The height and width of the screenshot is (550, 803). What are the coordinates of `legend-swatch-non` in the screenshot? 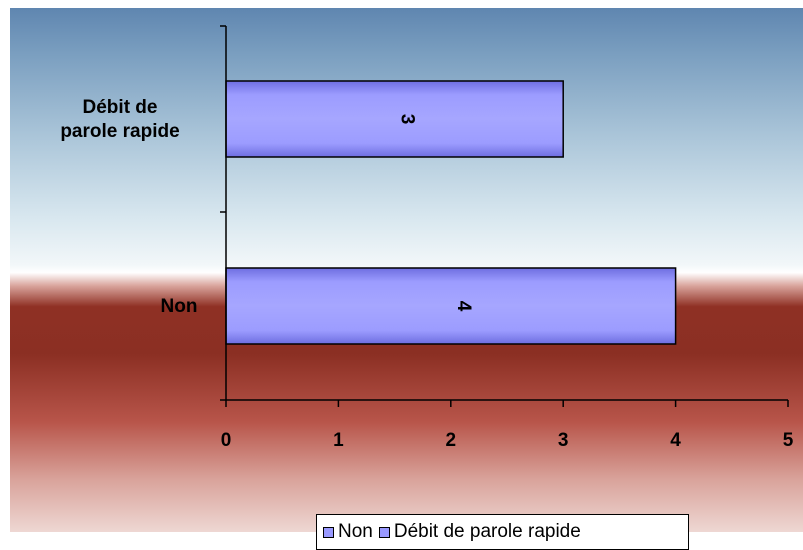 It's located at (328, 532).